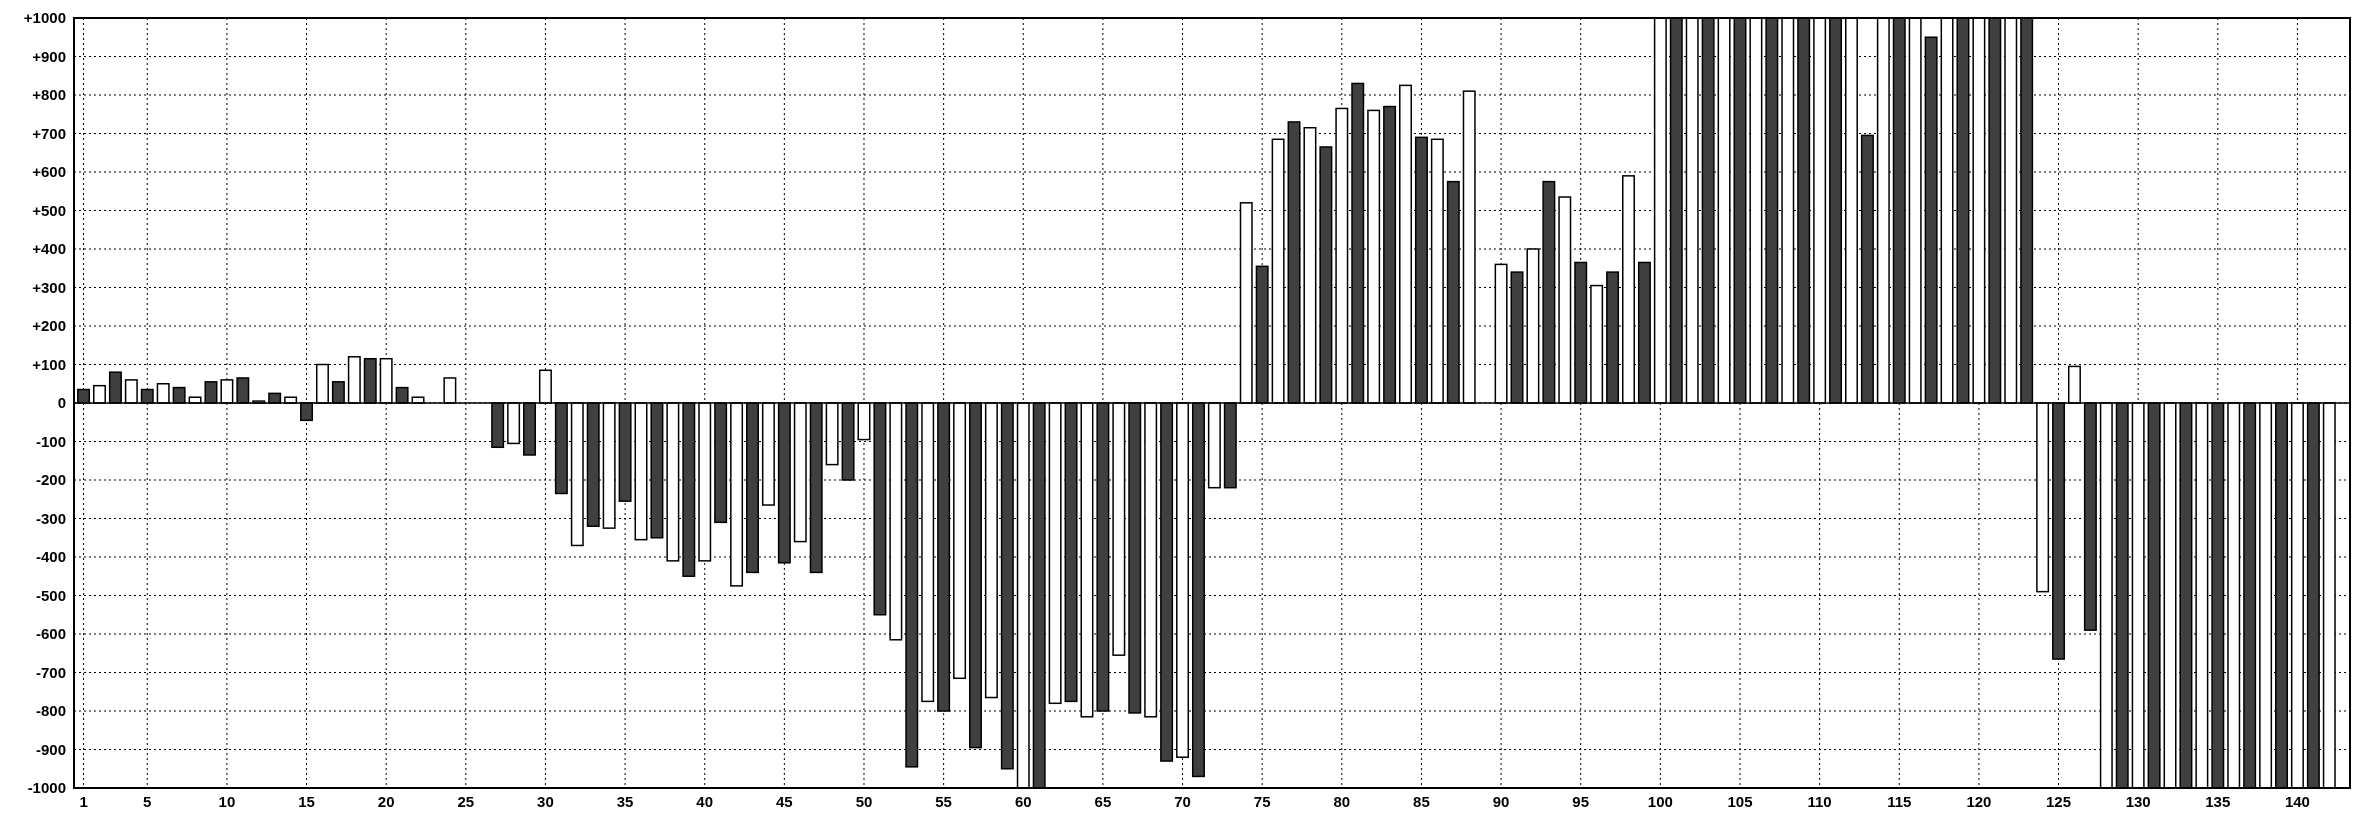 The image size is (2364, 822). Describe the element at coordinates (50, 634) in the screenshot. I see `y-tick-label: -600` at that location.